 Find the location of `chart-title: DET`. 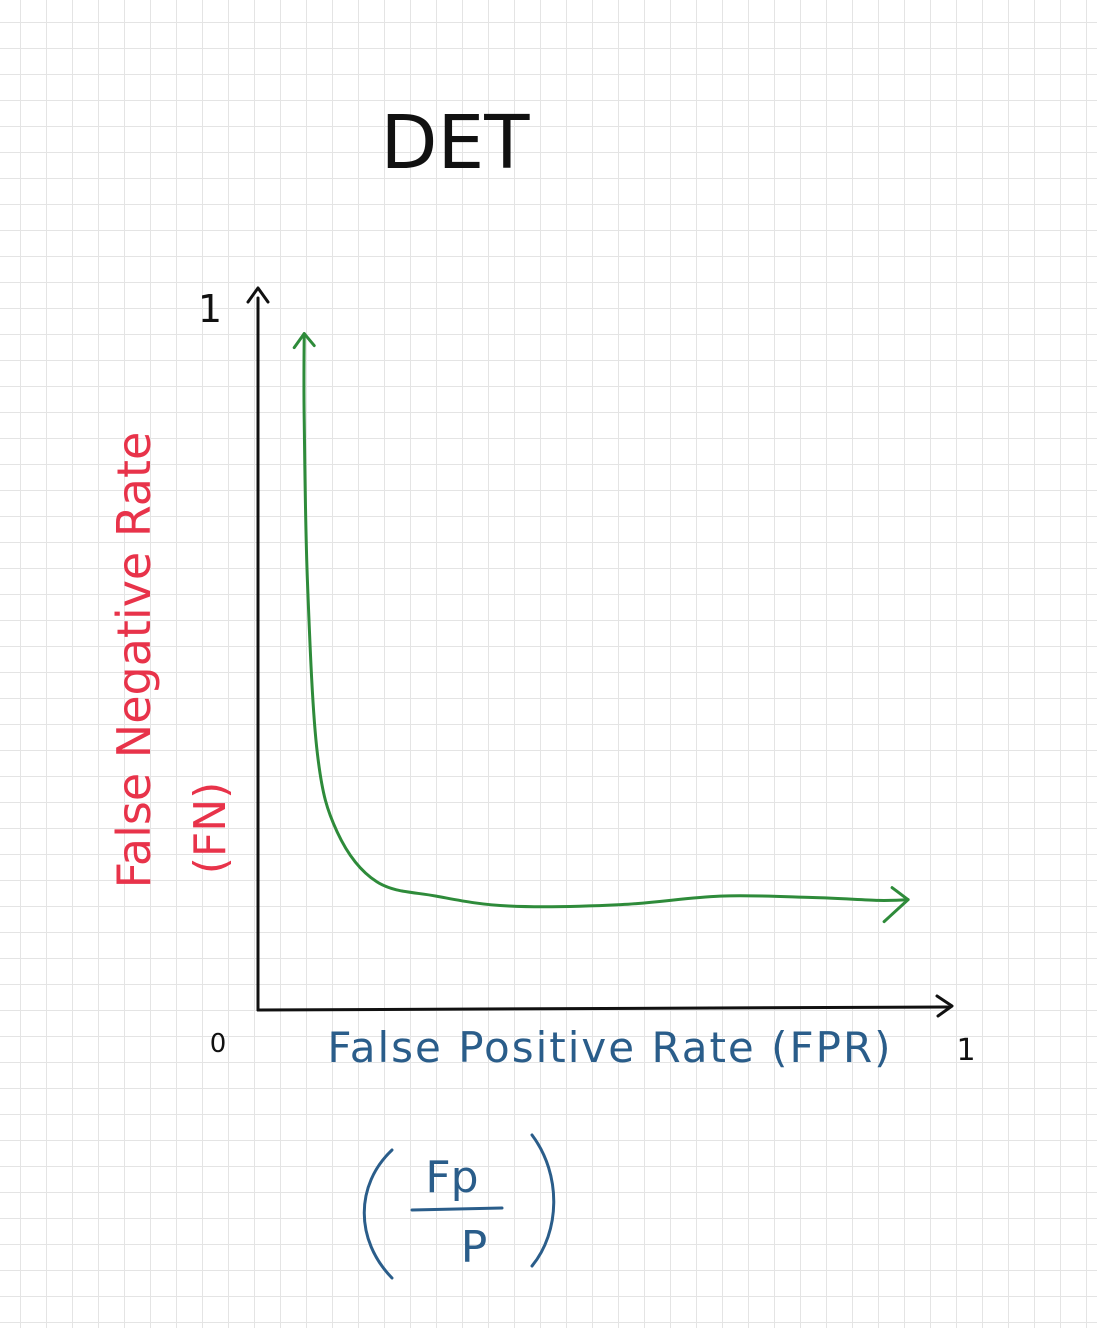

chart-title: DET is located at coordinates (456, 143).